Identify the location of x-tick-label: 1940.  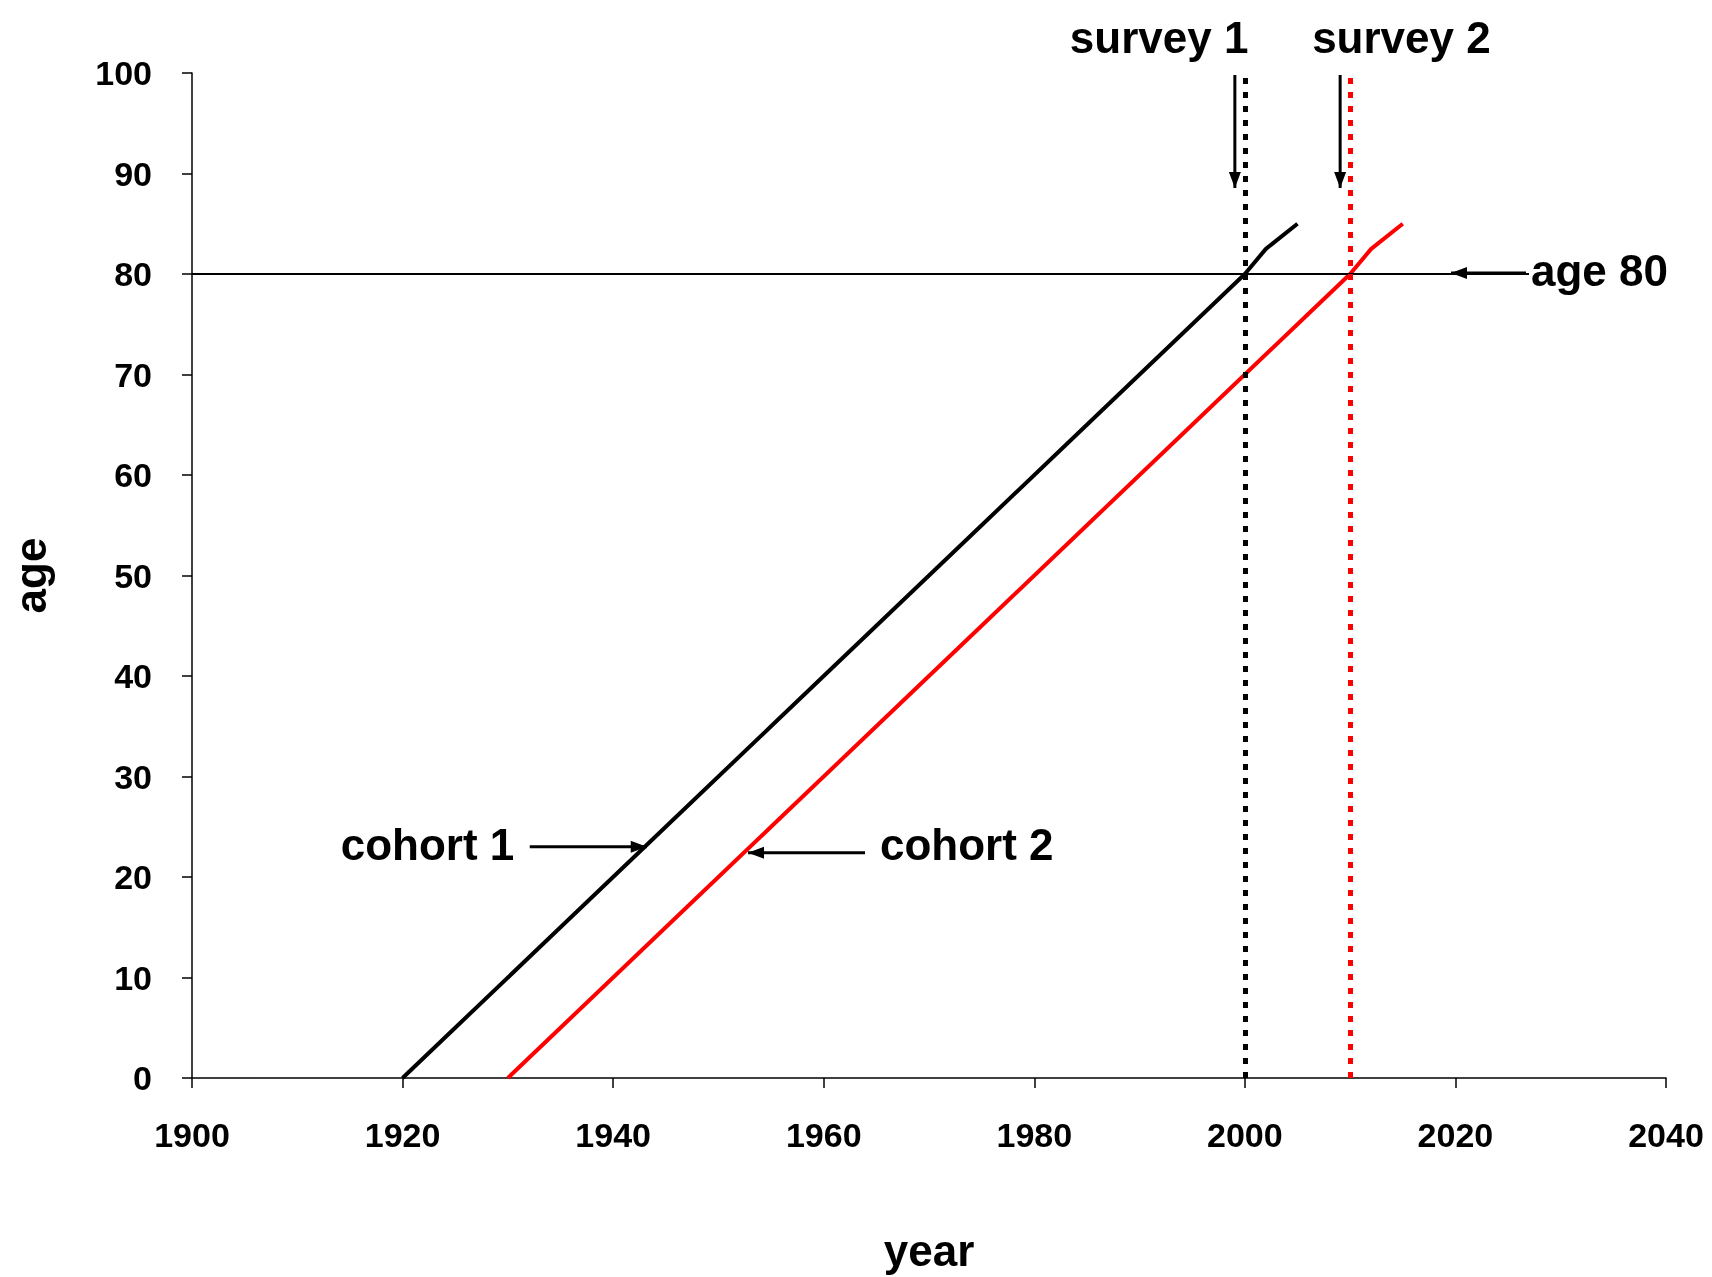
(613, 1135).